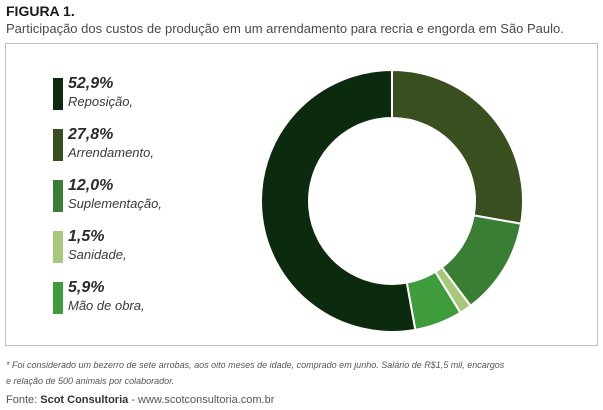 Image resolution: width=603 pixels, height=410 pixels. Describe the element at coordinates (106, 305) in the screenshot. I see `legend-label: Mão de obra,` at that location.